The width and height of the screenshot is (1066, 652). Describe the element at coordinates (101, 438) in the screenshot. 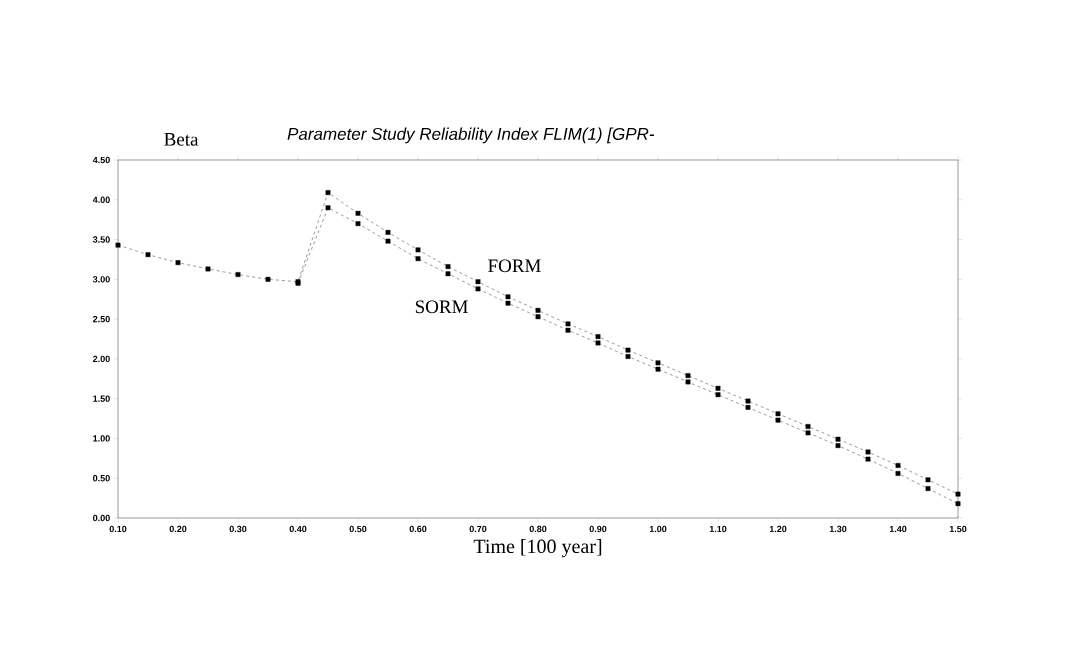

I see `y-tick-label: 1.00` at that location.